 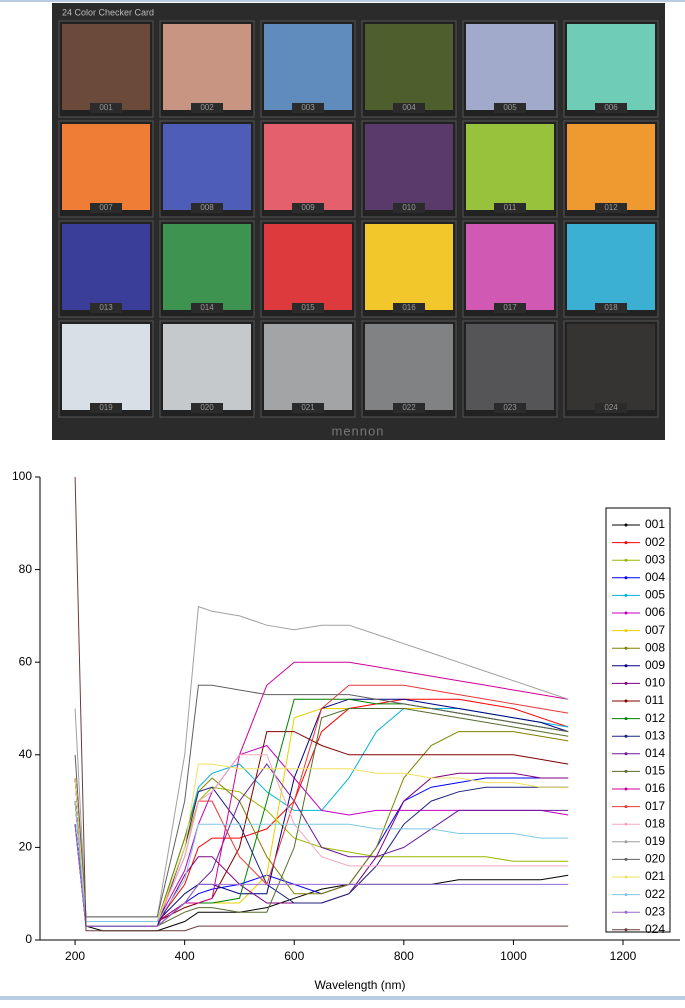 What do you see at coordinates (655, 788) in the screenshot?
I see `legend-label: 016` at bounding box center [655, 788].